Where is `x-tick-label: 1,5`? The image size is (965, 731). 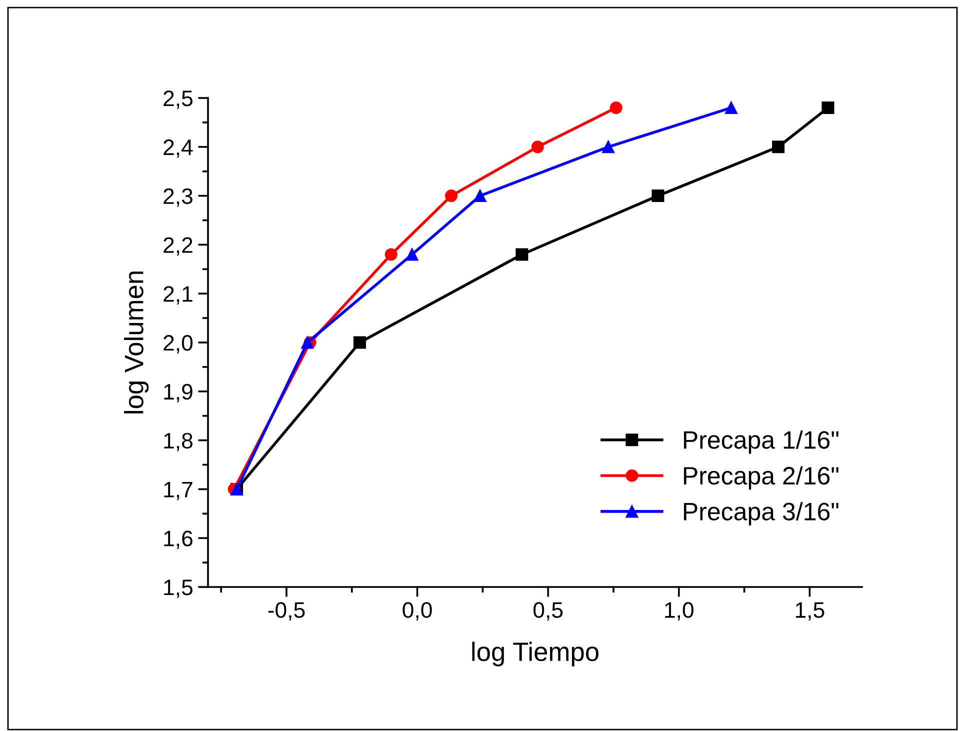
x-tick-label: 1,5 is located at coordinates (810, 611).